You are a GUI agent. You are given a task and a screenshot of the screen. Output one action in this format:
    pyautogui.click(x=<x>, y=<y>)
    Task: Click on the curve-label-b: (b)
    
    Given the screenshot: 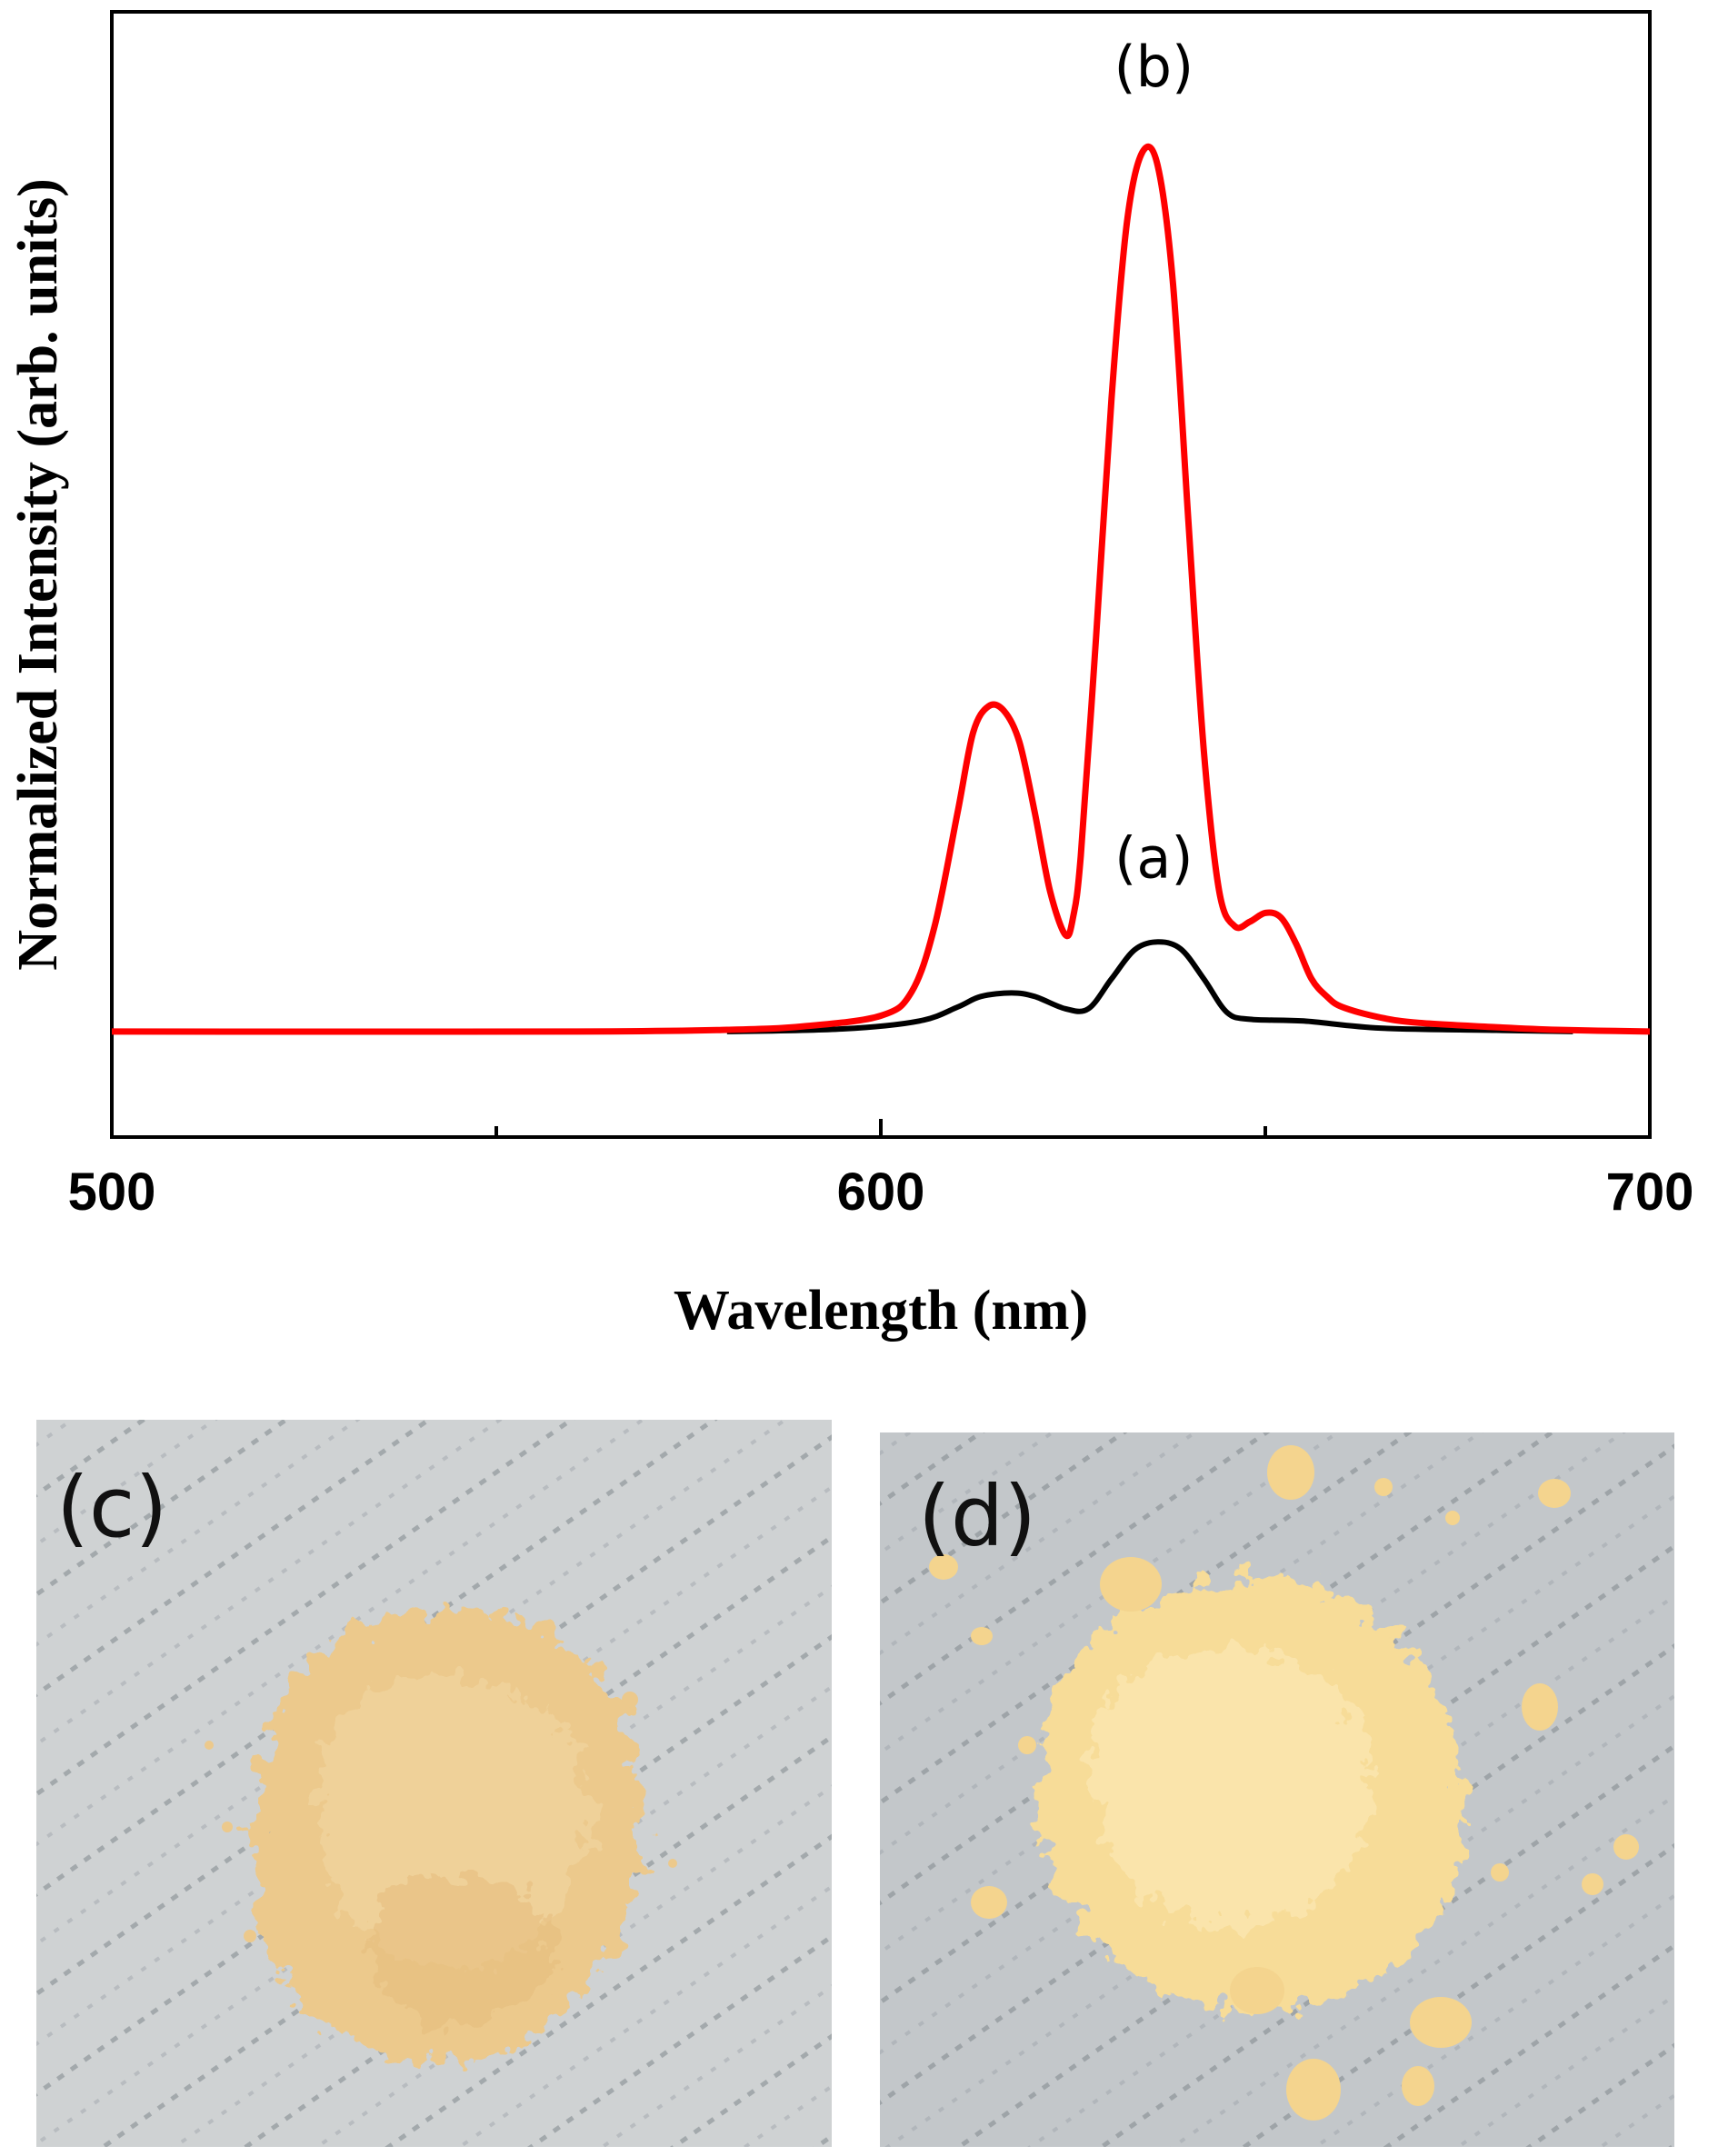 What is the action you would take?
    pyautogui.click(x=1154, y=67)
    